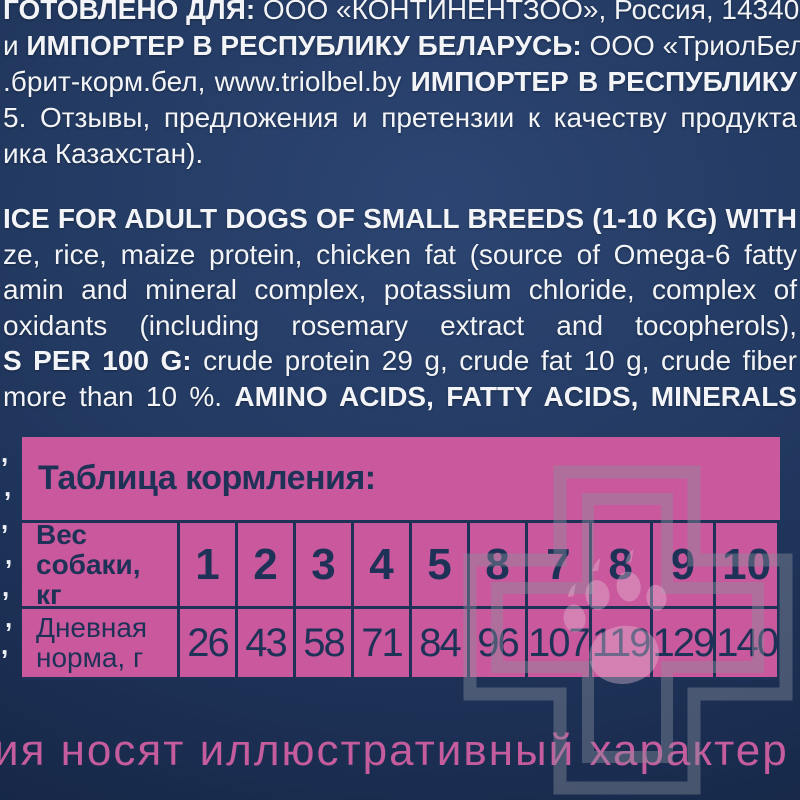  I want to click on row-label-daily-norm: Дневная норма, г, so click(99, 641).